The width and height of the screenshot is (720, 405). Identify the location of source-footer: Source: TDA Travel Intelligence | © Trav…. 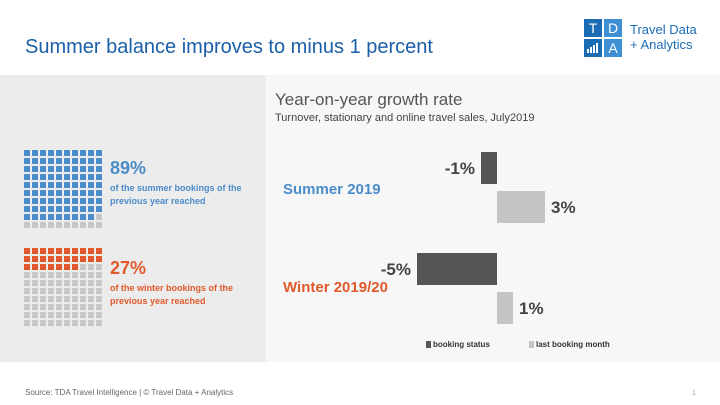
(129, 392).